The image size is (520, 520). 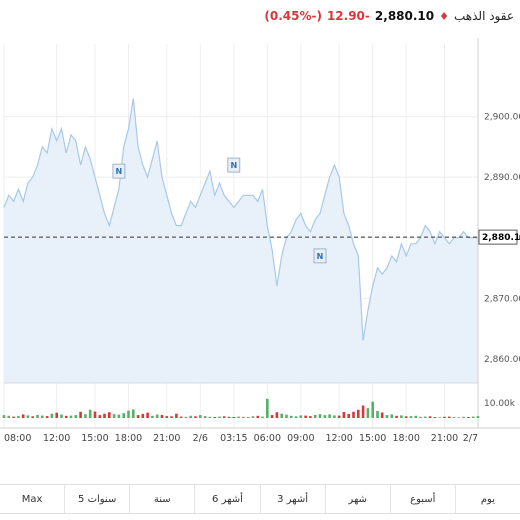 What do you see at coordinates (357, 499) in the screenshot?
I see `range-button: شهر` at bounding box center [357, 499].